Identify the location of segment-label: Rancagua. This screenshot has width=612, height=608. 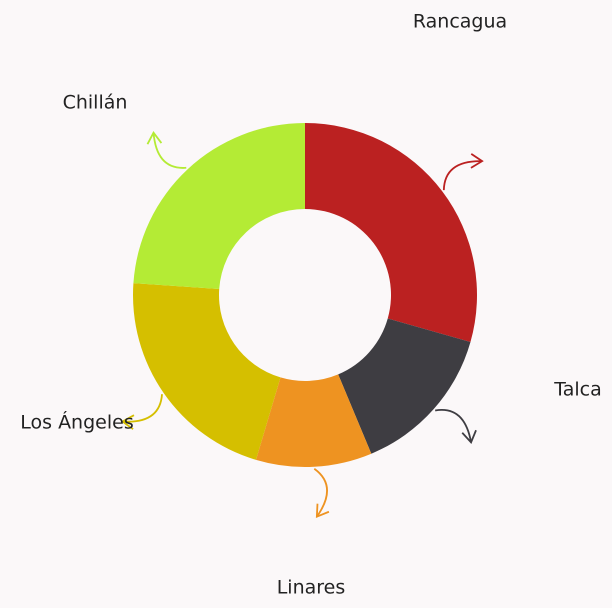
(460, 22).